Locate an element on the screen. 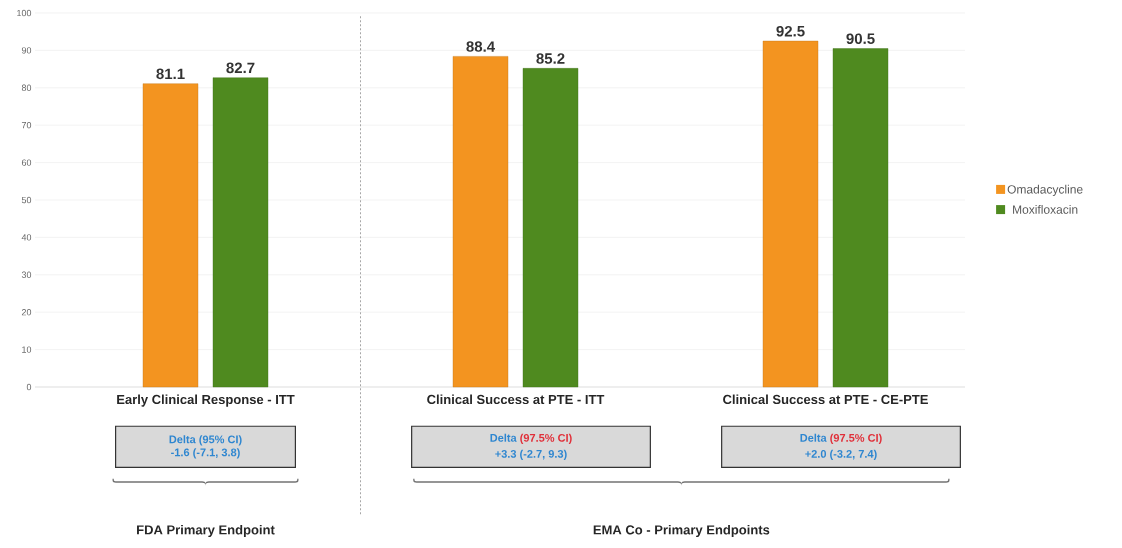  x-tick-label: Early Clinical Response - ITT is located at coordinates (206, 400).